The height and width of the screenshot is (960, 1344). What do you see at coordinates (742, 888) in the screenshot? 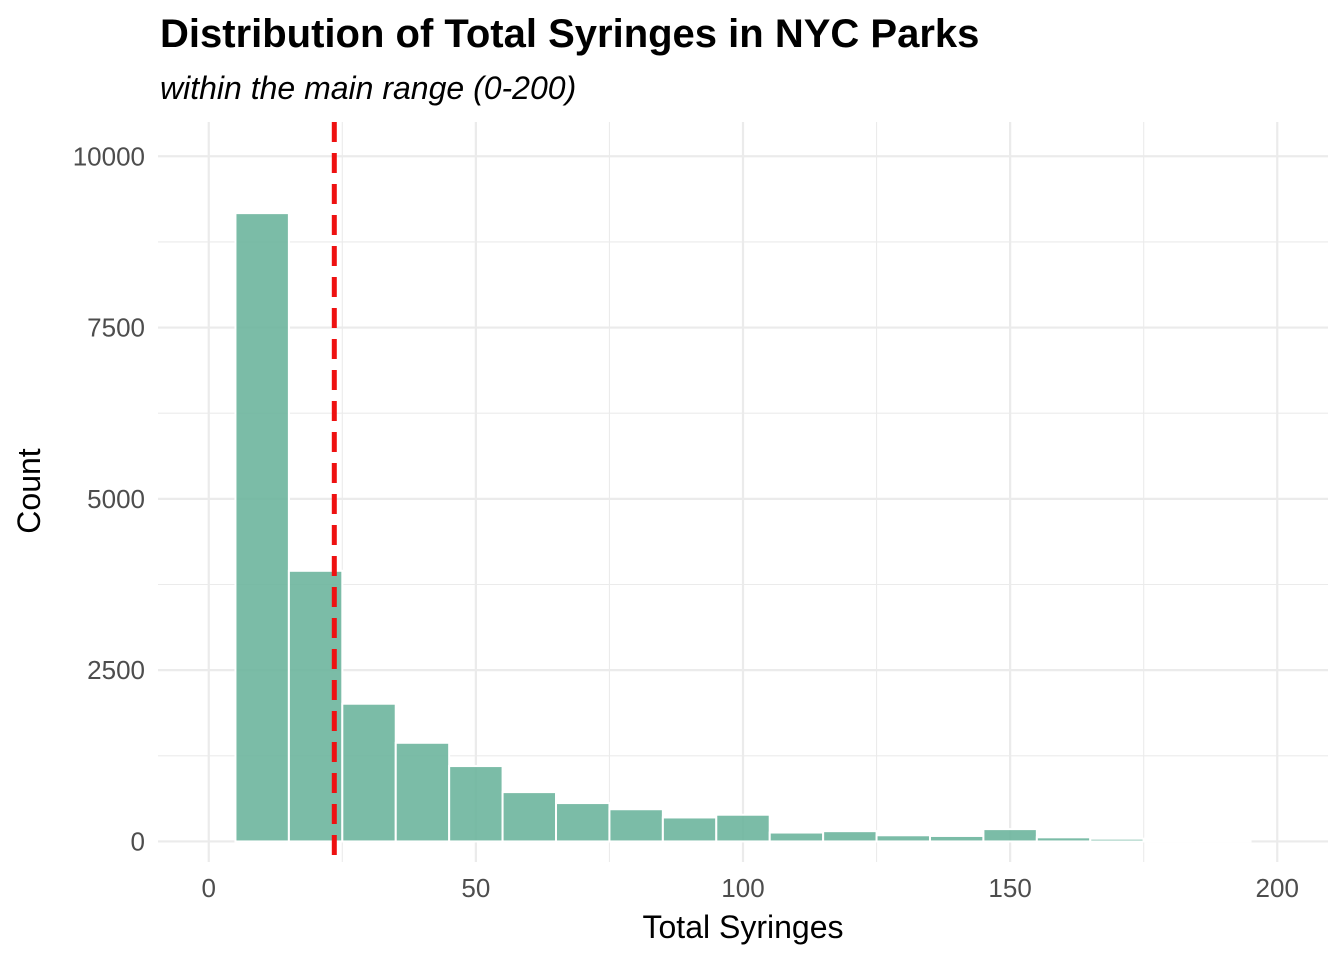
I see `x-tick-label: 100` at bounding box center [742, 888].